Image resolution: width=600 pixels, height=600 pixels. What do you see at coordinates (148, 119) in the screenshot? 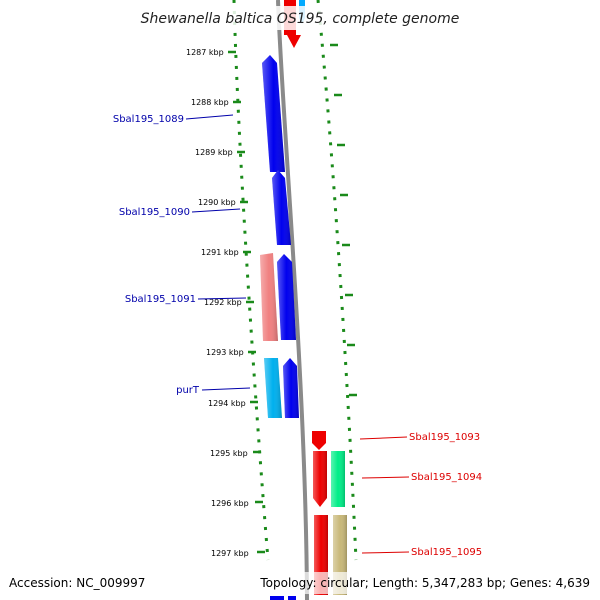
I see `gene-label-sbal195-1089: Sbal195_1089` at bounding box center [148, 119].